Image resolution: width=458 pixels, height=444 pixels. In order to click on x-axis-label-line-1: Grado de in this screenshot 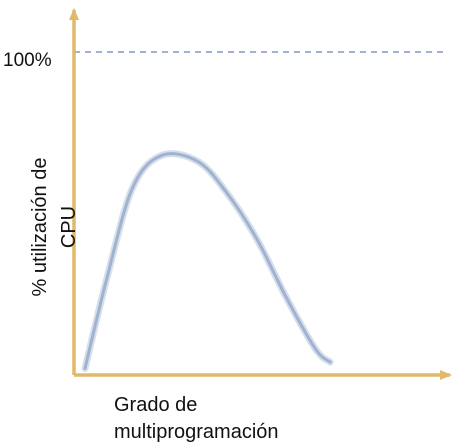, I will do `click(155, 405)`.